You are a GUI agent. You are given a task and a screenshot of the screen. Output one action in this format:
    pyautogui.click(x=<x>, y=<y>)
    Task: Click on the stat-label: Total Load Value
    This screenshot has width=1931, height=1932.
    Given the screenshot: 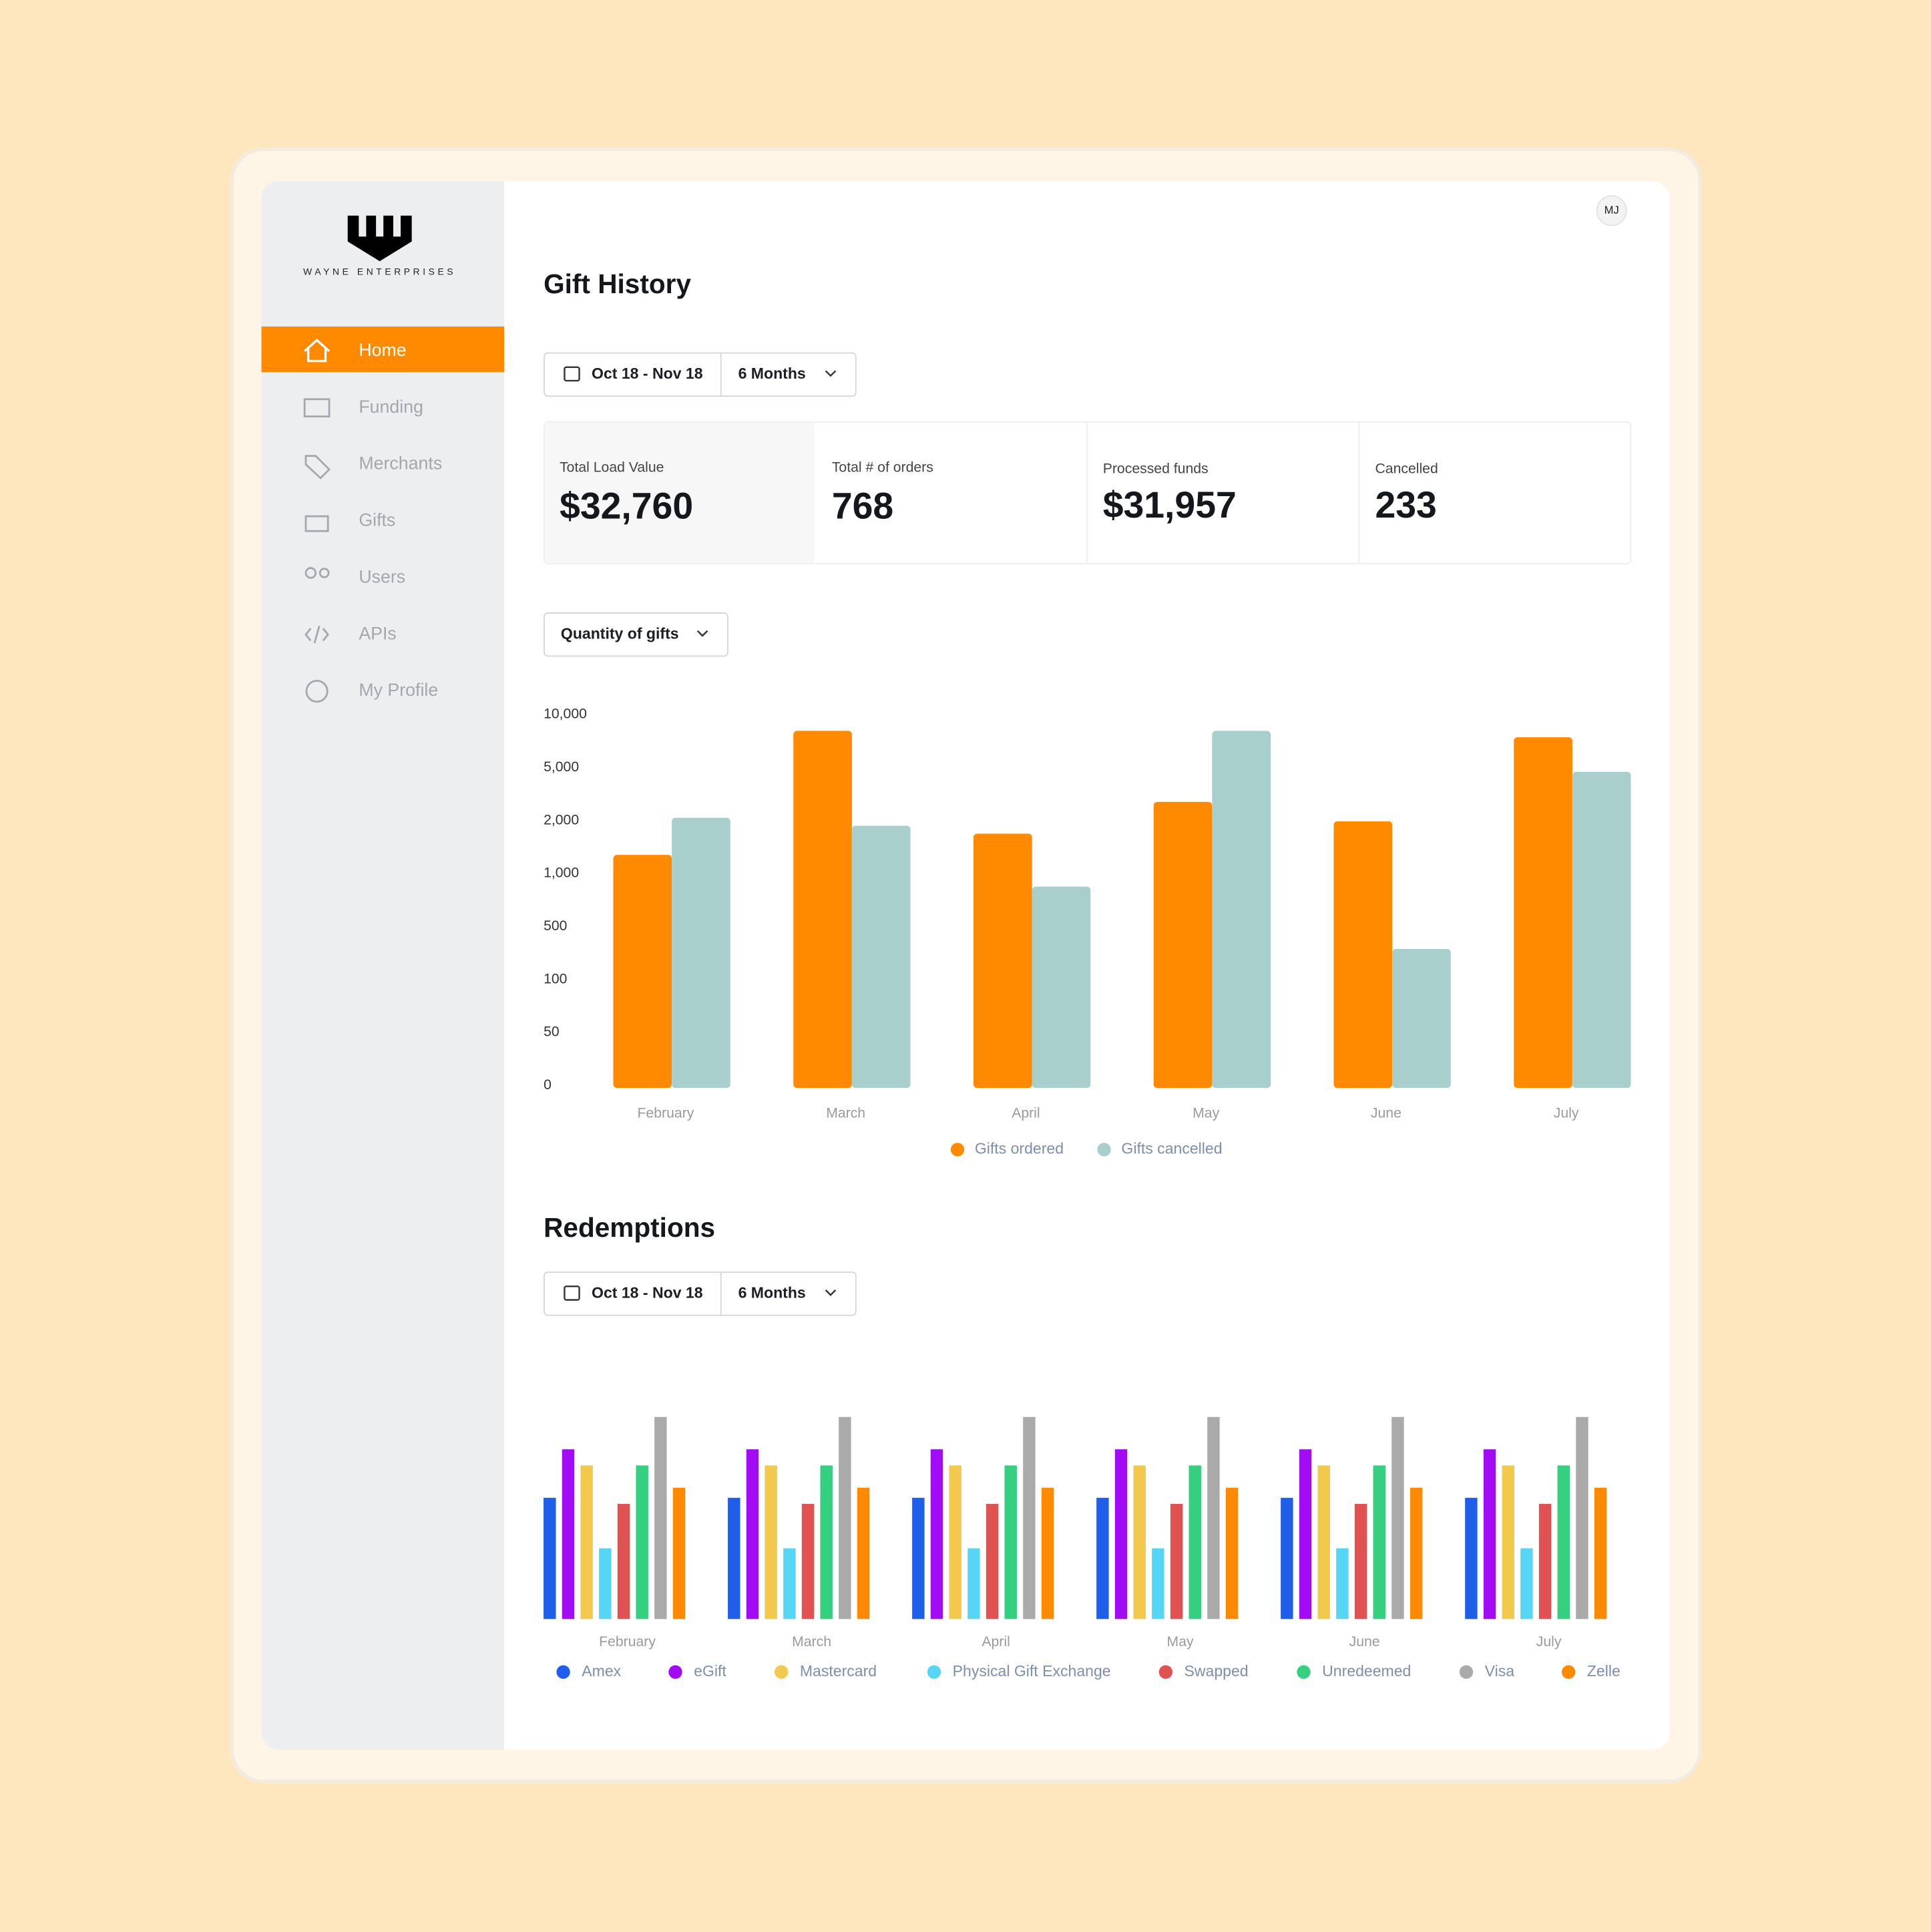 What is the action you would take?
    pyautogui.click(x=612, y=467)
    